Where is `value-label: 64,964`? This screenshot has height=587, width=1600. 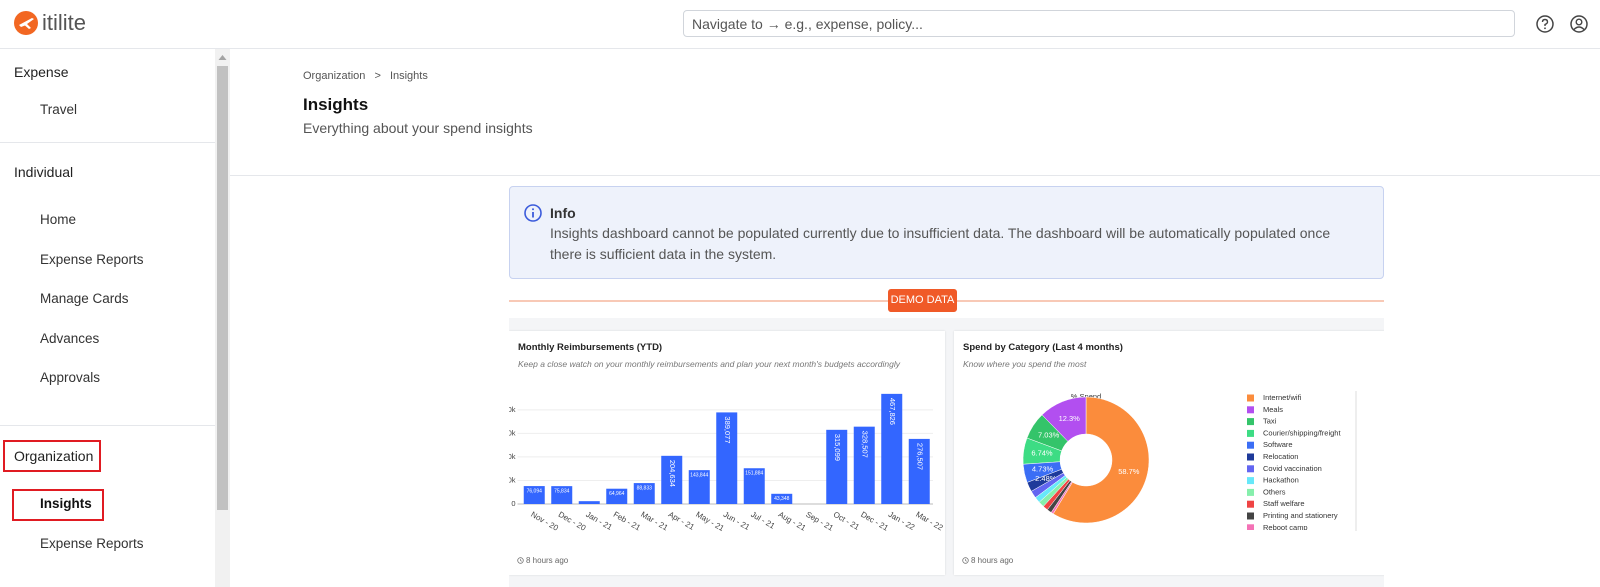
value-label: 64,964 is located at coordinates (617, 494).